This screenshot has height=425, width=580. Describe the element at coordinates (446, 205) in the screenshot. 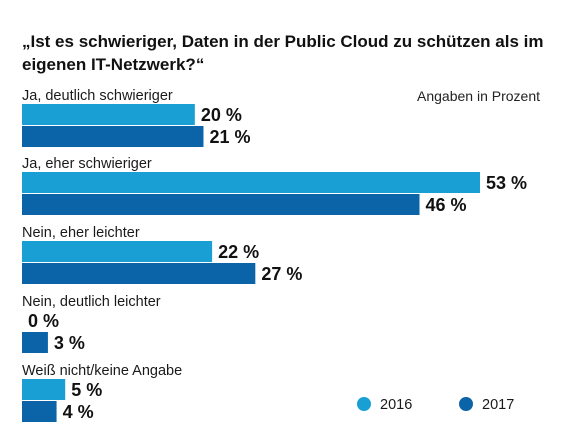

I see `value-label: 46 %` at that location.